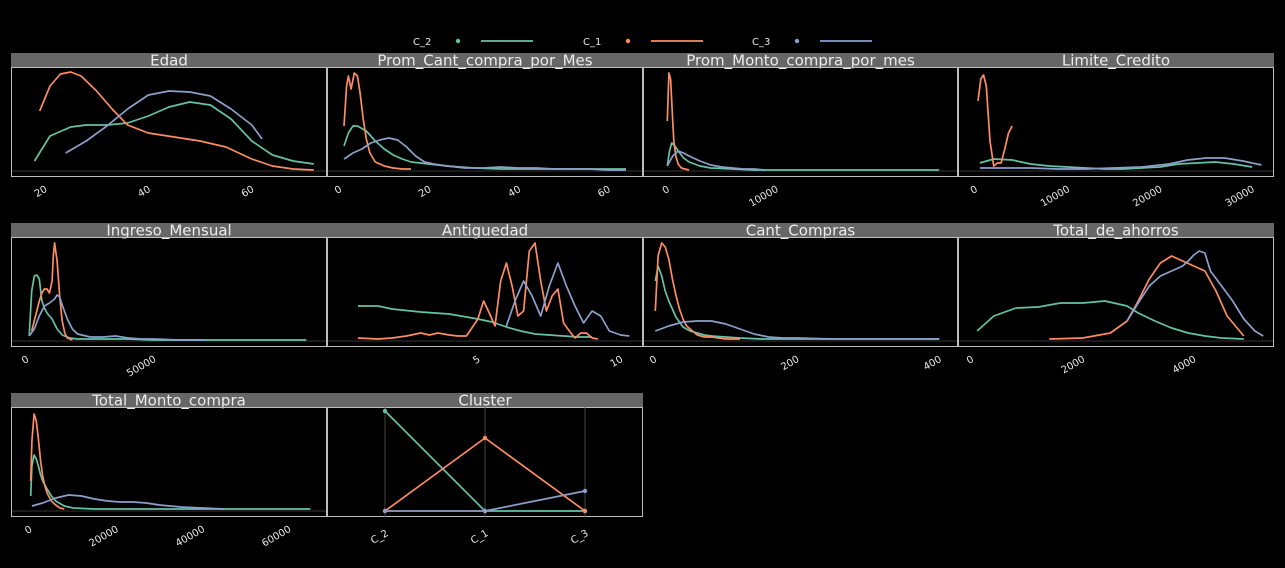 The height and width of the screenshot is (568, 1285). I want to click on facet-prom-cant-compra-por-mes-tick-0: 0, so click(338, 190).